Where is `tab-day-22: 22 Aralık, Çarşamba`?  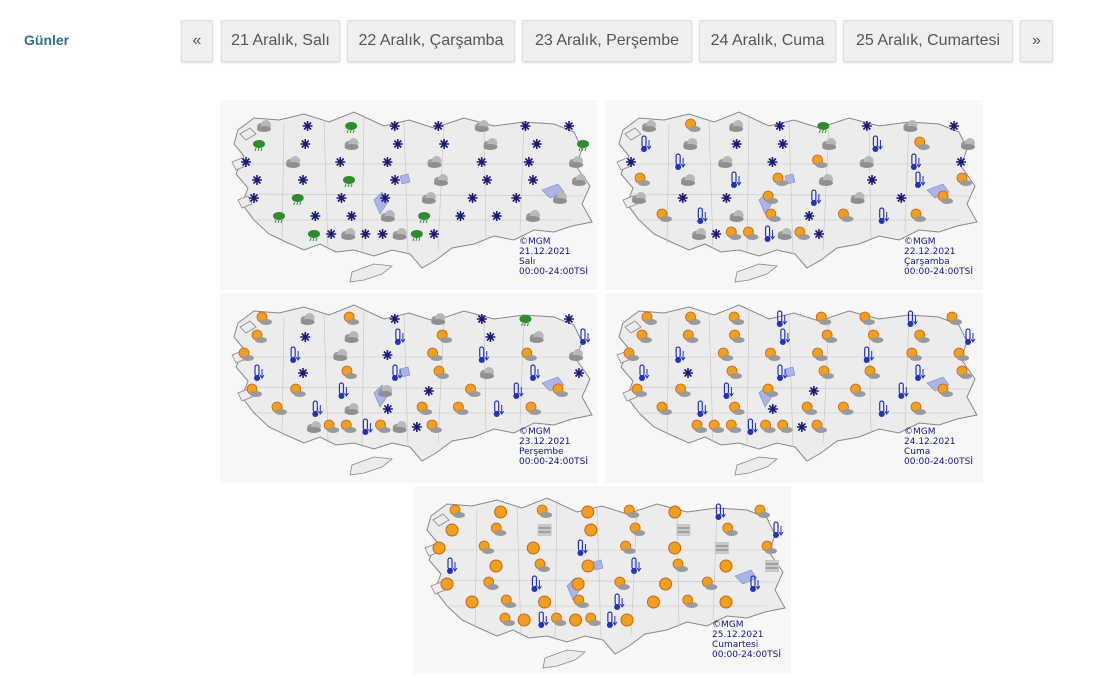 tab-day-22: 22 Aralık, Çarşamba is located at coordinates (431, 41).